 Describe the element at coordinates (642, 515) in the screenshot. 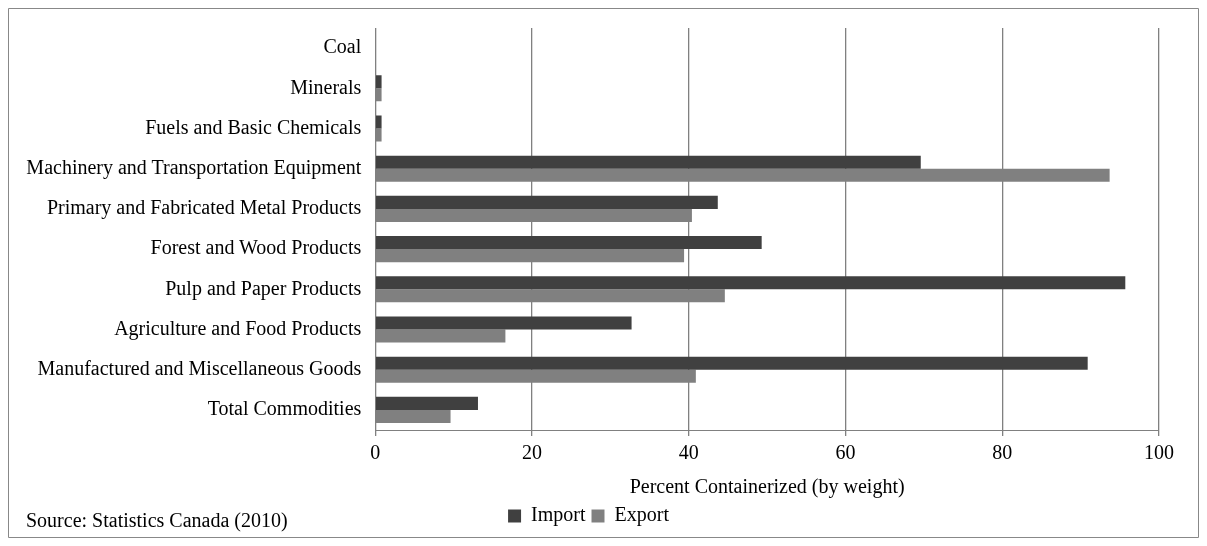

I see `legend-label: Export` at that location.